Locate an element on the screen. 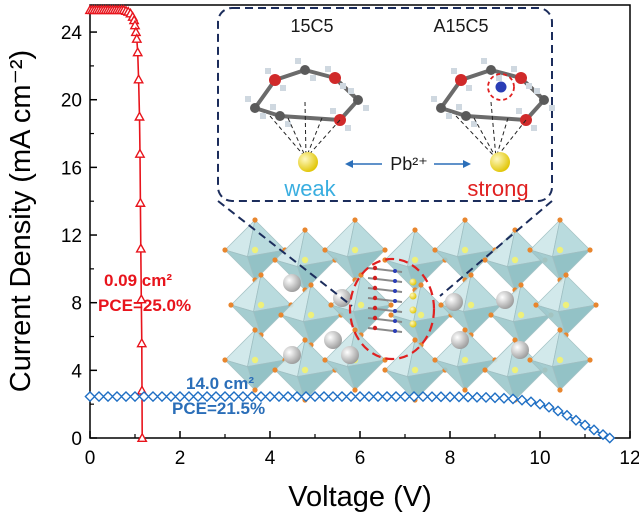 Image resolution: width=639 pixels, height=522 pixels. embedded-molecule is located at coordinates (392, 299).